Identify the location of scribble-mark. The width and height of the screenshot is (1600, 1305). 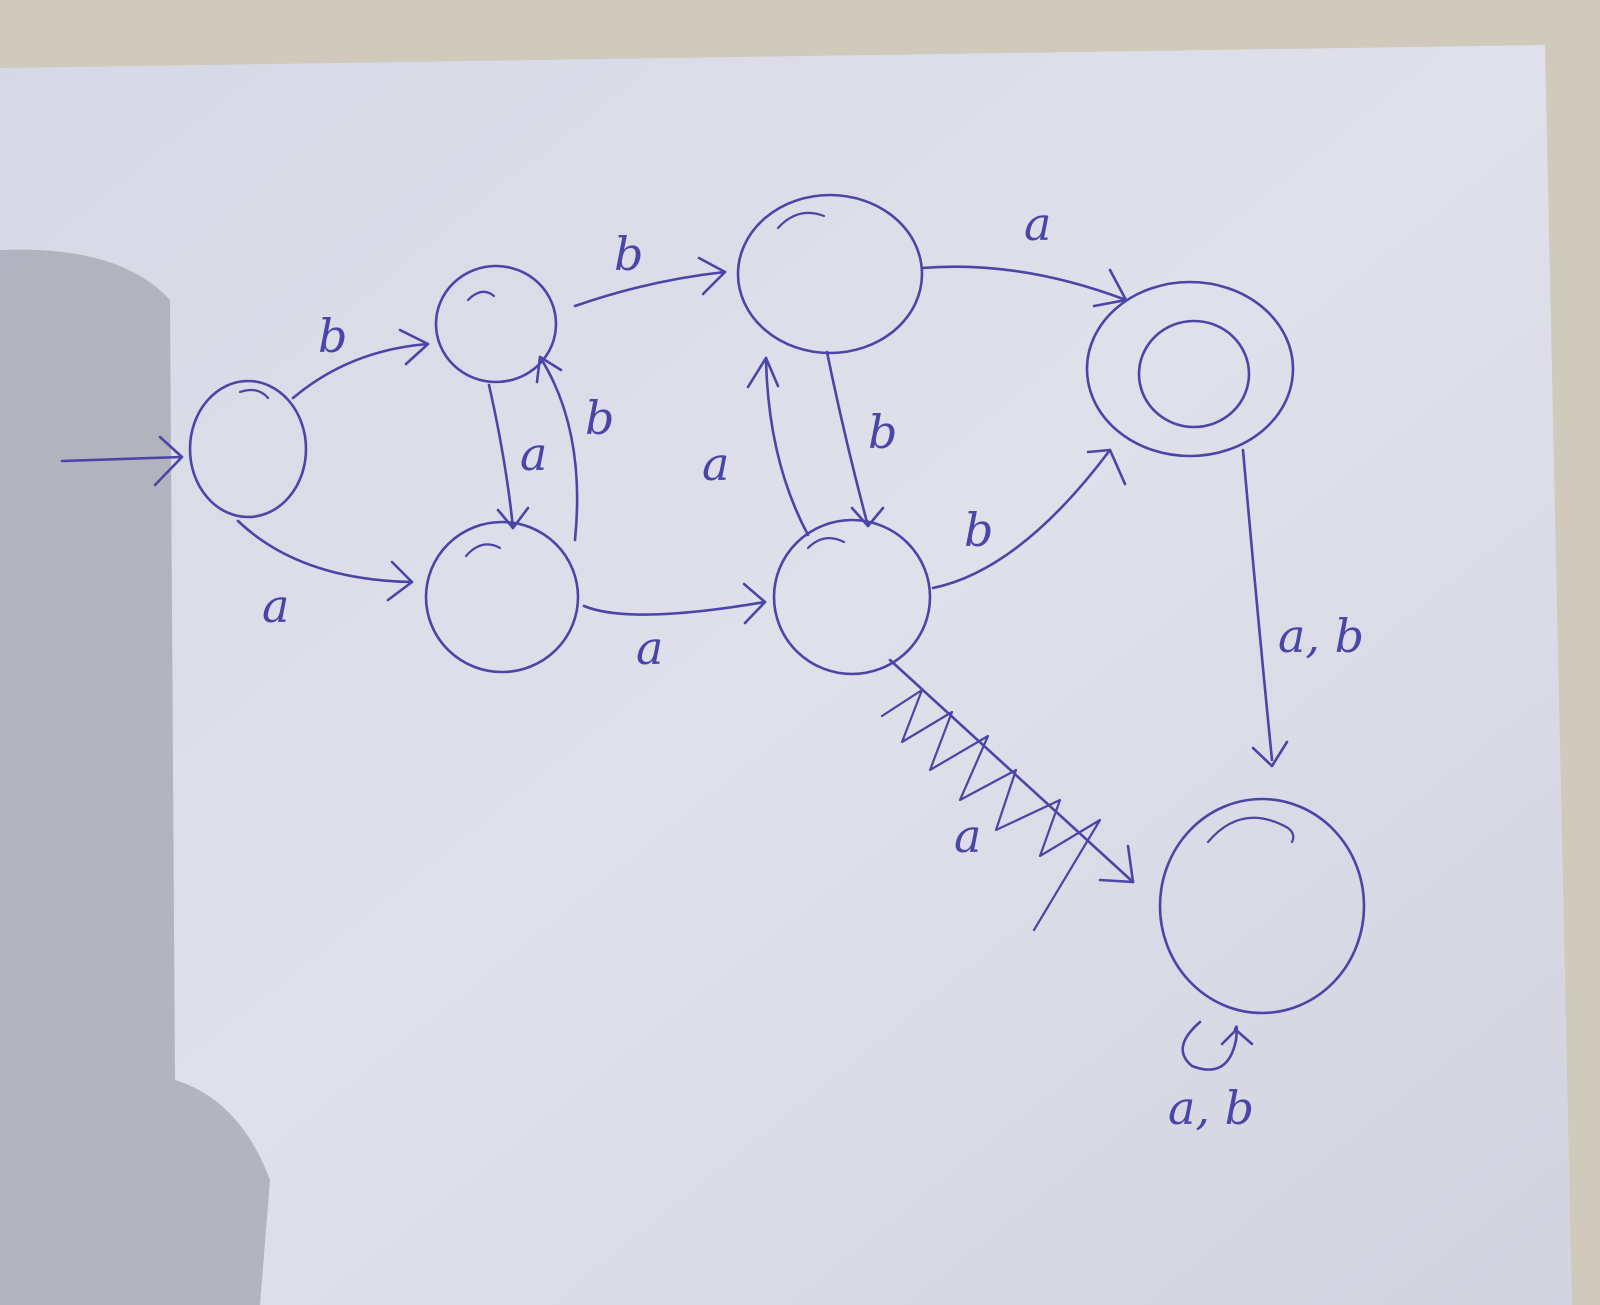
(991, 810).